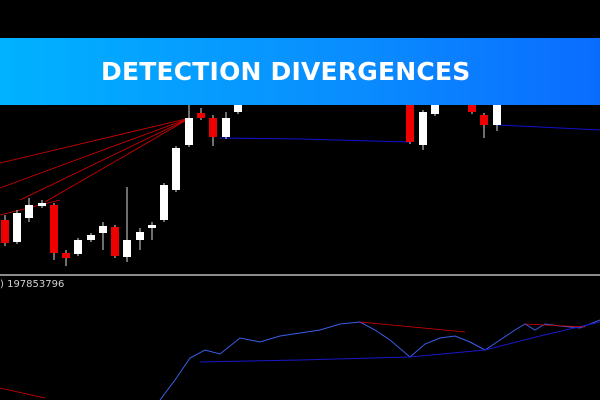 This screenshot has height=400, width=600. I want to click on banner-title: DETECTION DIVERGENCES, so click(286, 71).